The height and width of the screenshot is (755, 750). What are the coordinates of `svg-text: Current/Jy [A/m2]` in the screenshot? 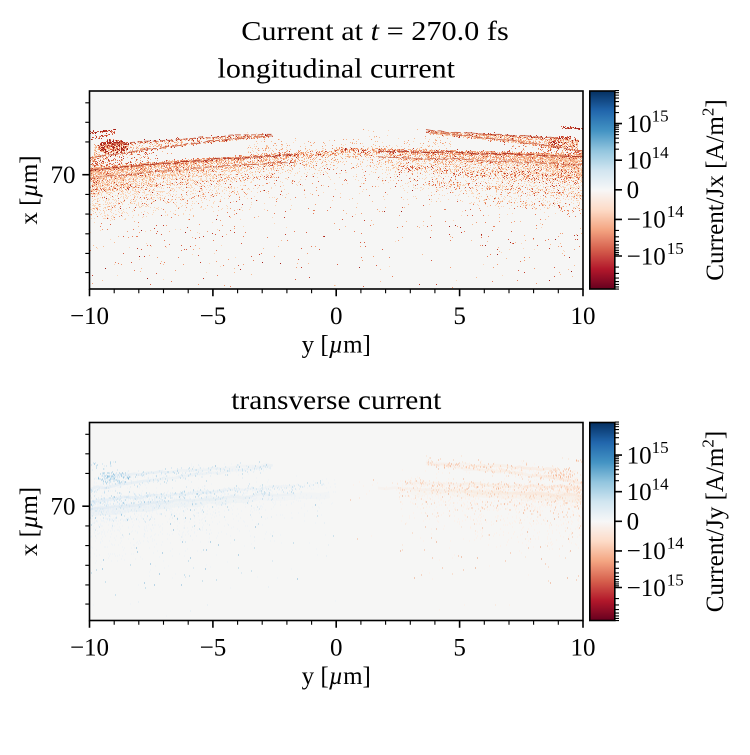 It's located at (714, 521).